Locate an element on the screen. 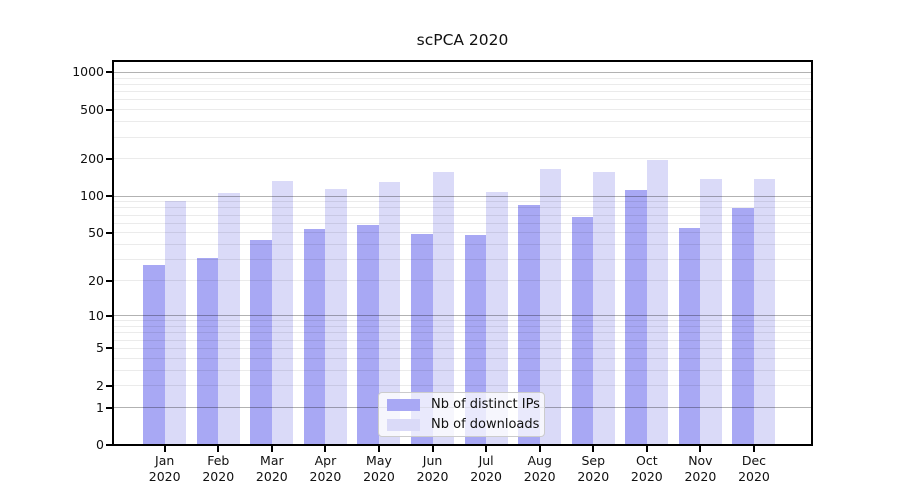 This screenshot has width=900, height=500. x-tick-label: May 2020 is located at coordinates (379, 468).